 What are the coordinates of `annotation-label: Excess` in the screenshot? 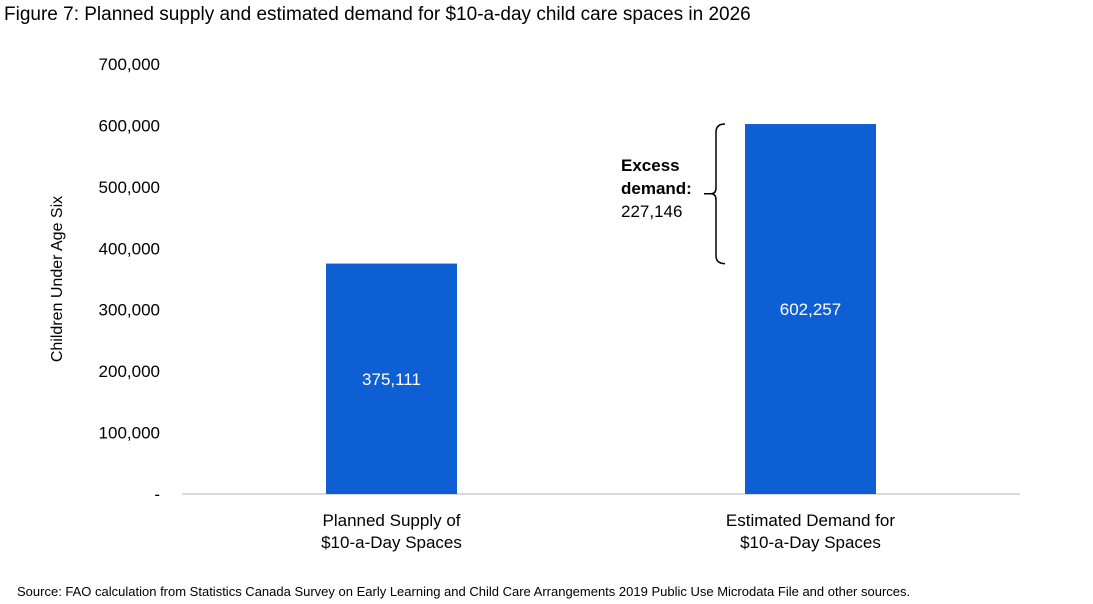 It's located at (650, 165).